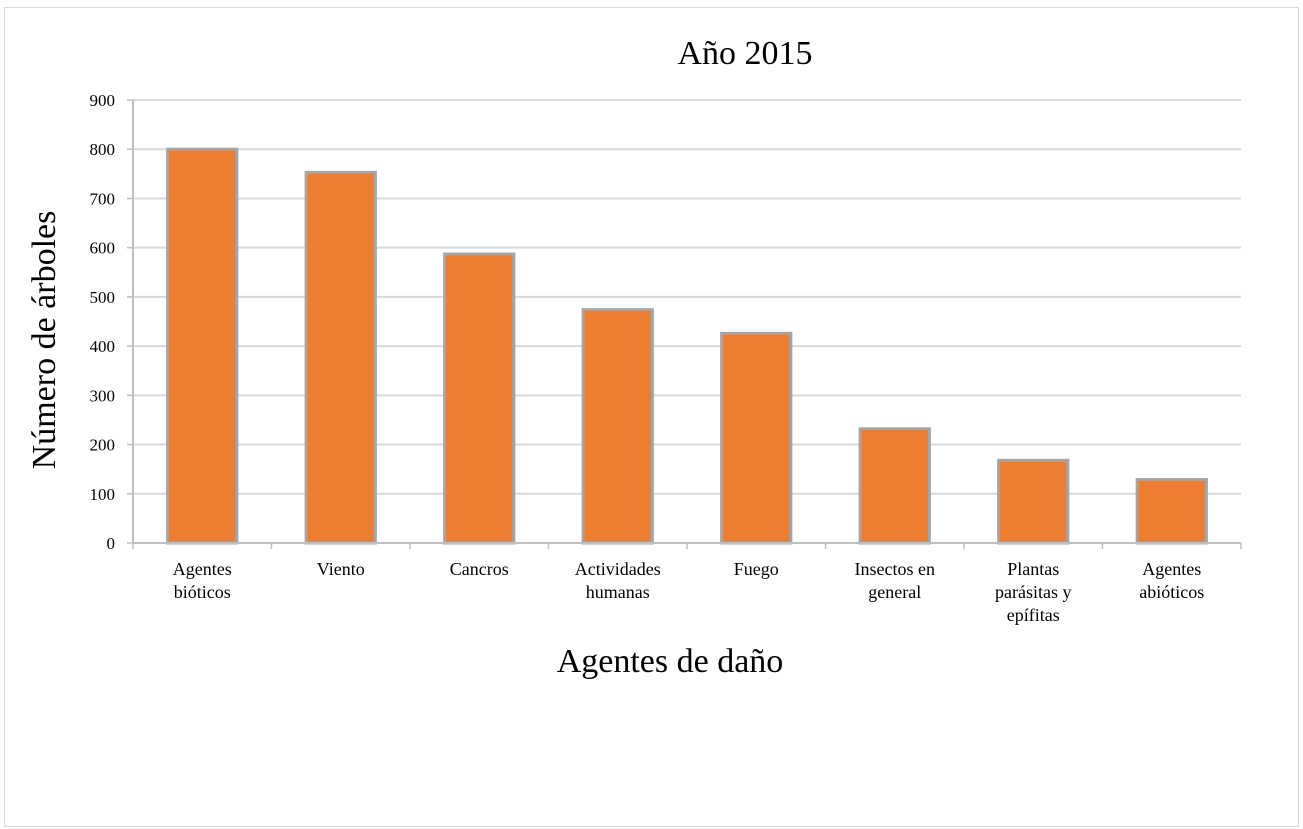  I want to click on x-category-label-line: epífitas, so click(1033, 615).